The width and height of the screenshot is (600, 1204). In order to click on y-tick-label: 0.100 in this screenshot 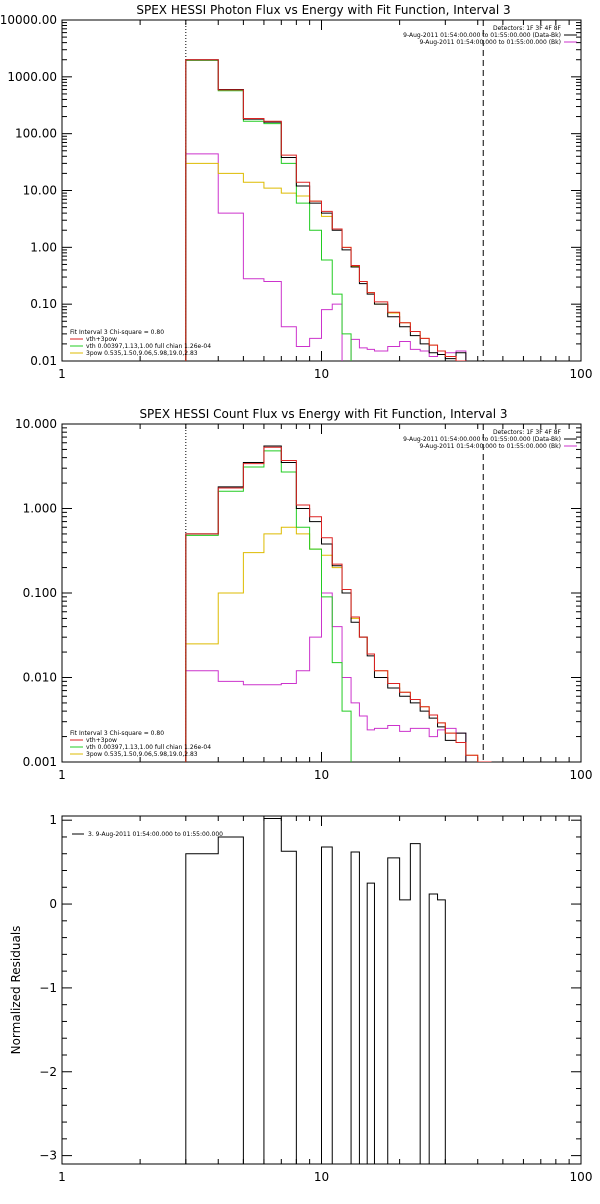, I will do `click(40, 593)`.